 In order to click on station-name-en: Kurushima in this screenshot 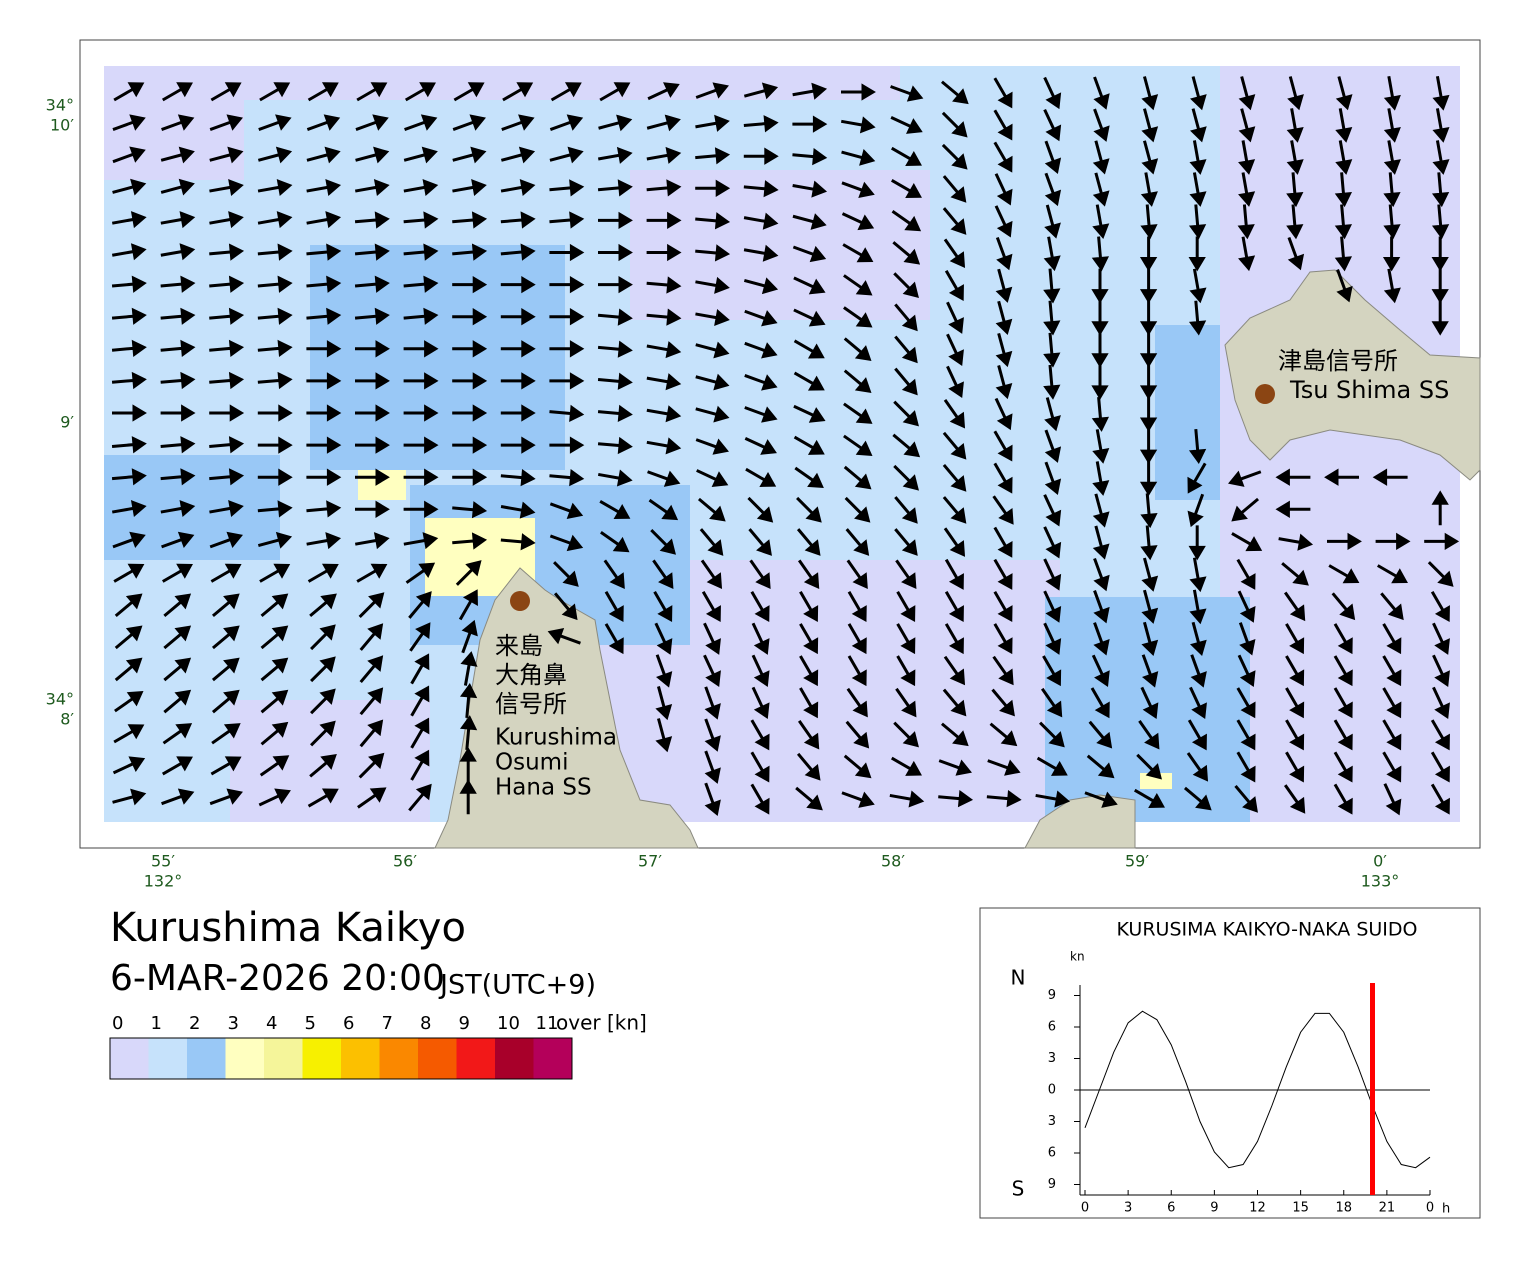, I will do `click(556, 738)`.